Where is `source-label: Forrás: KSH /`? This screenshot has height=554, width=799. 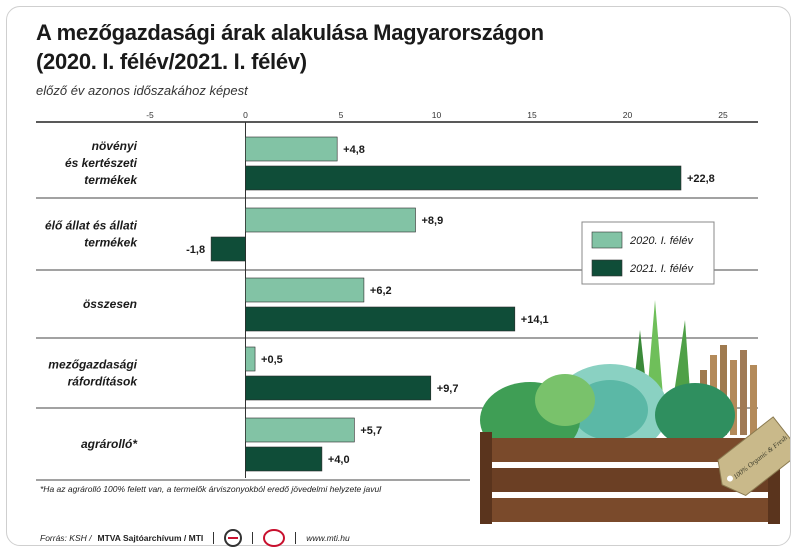 source-label: Forrás: KSH / is located at coordinates (66, 538).